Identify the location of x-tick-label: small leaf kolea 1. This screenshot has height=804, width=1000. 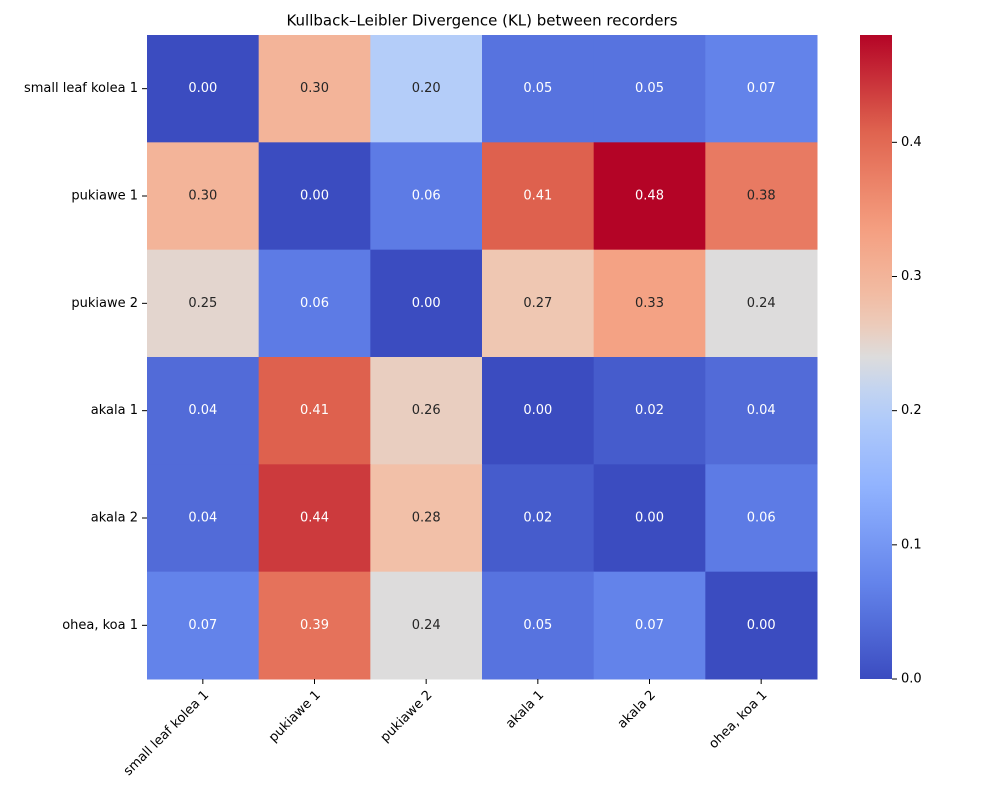
(166, 733).